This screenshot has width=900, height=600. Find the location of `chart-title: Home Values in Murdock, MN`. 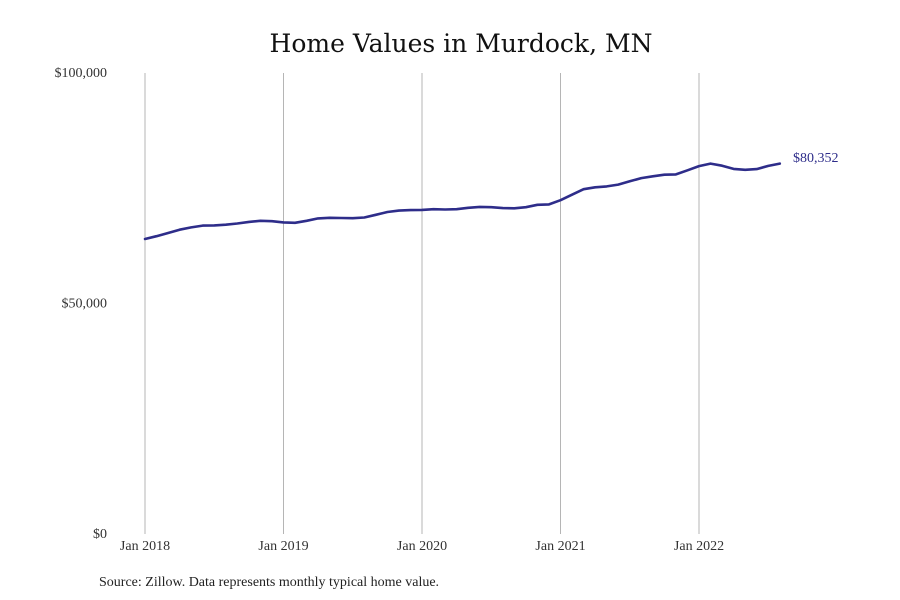

chart-title: Home Values in Murdock, MN is located at coordinates (461, 43).